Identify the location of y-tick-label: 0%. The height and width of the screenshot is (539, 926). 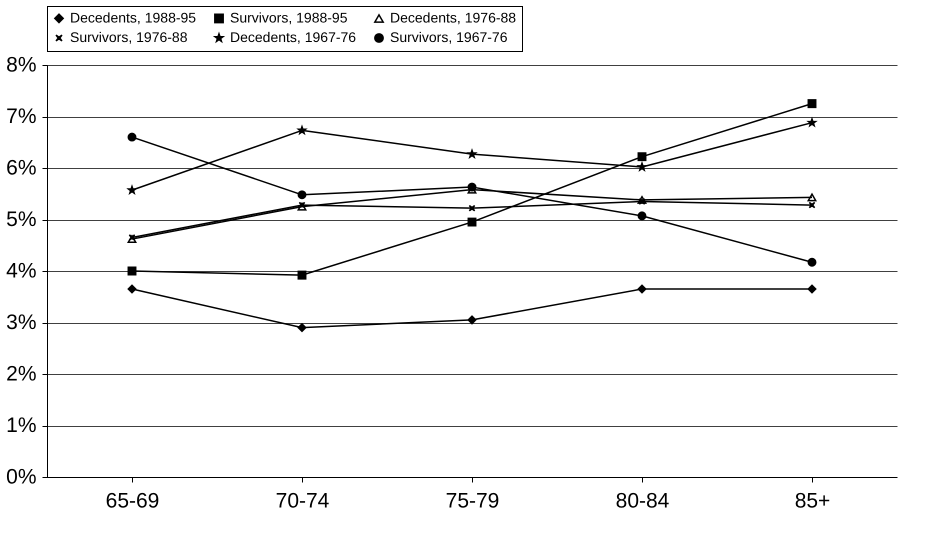
(21, 477).